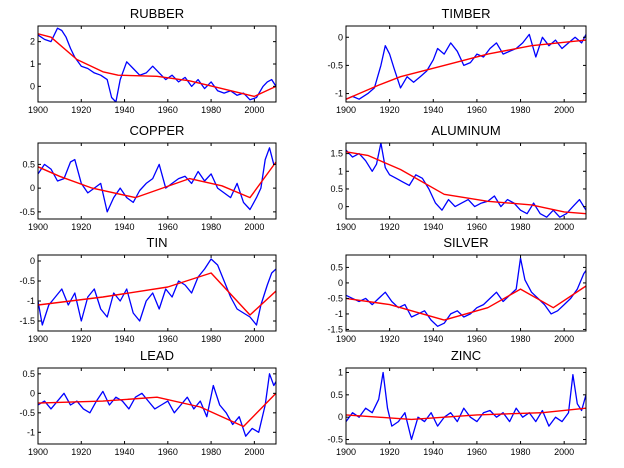 The image size is (624, 468). Describe the element at coordinates (31, 301) in the screenshot. I see `tin-y-tick-label: -1` at that location.